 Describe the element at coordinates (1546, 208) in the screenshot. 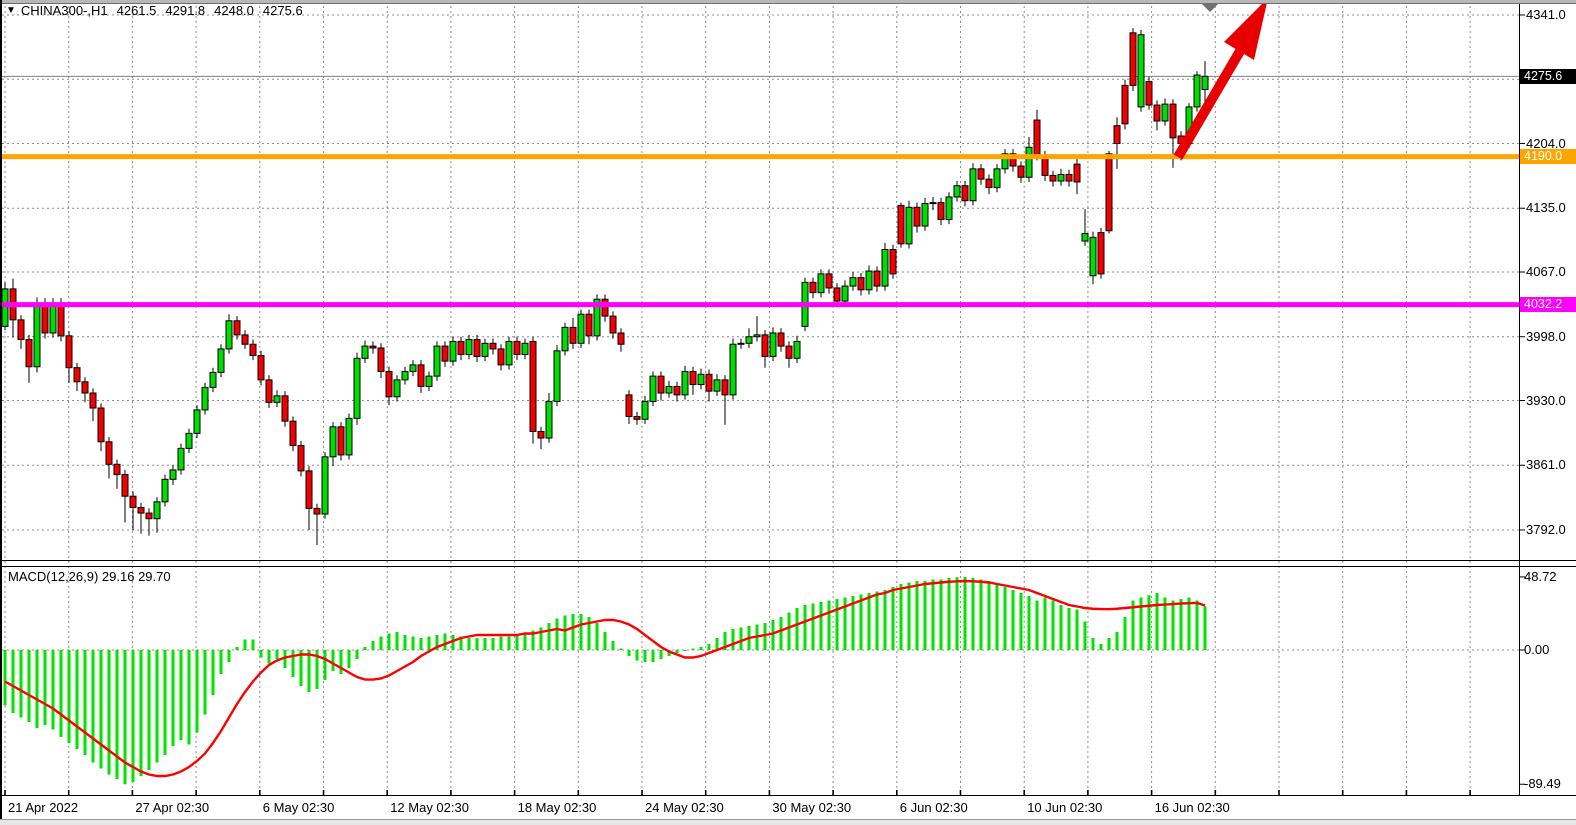

I see `price-axis-label: 4135.0` at that location.